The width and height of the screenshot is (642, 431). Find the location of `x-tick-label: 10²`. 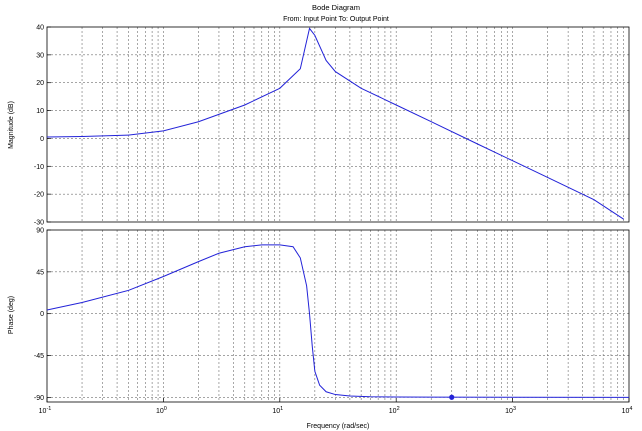

x-tick-label: 10² is located at coordinates (394, 410).